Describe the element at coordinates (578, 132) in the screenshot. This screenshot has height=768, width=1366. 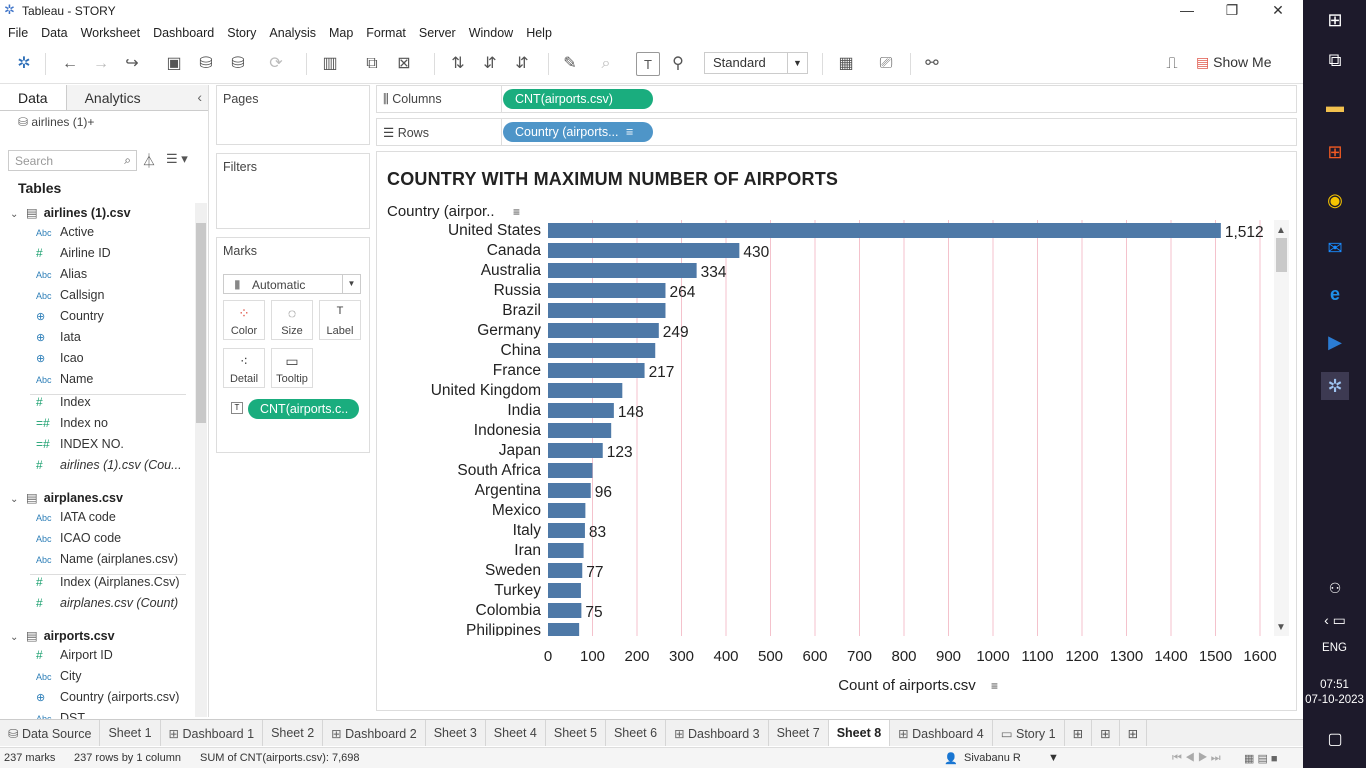
I see `rows-pill: Country (airports... ≡` at that location.